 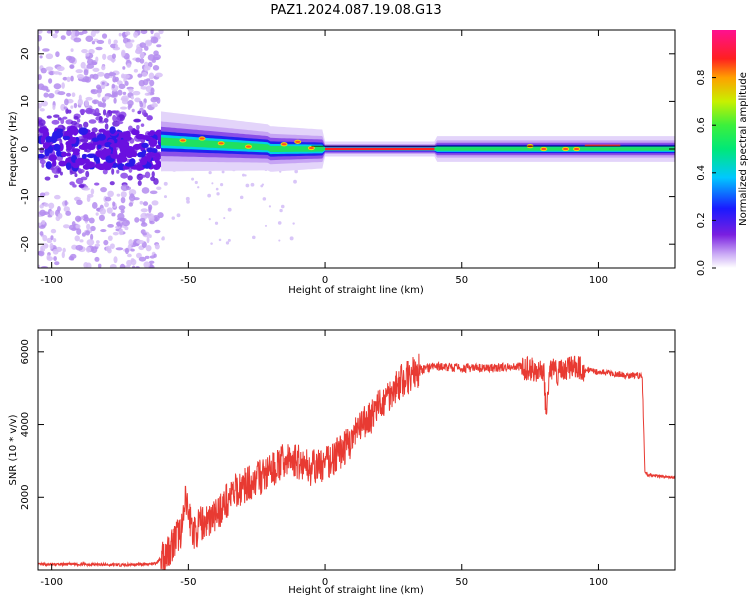 What do you see at coordinates (25, 53) in the screenshot?
I see `spectrogram-y-tick-label: 20` at bounding box center [25, 53].